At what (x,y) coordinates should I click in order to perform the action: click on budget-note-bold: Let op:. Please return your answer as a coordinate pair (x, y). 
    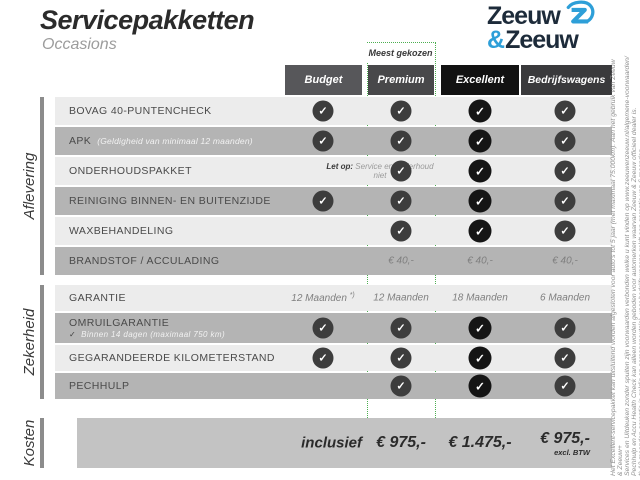
    Looking at the image, I should click on (340, 166).